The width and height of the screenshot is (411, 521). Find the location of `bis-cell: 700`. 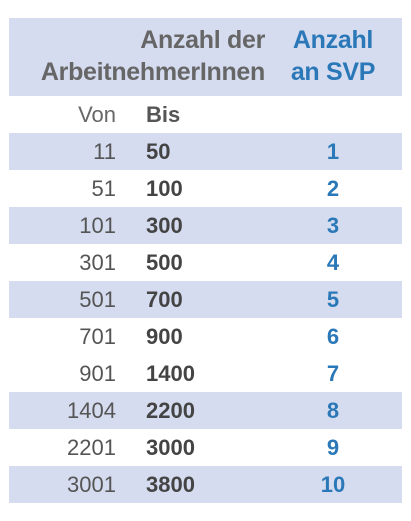

bis-cell: 700 is located at coordinates (164, 299).